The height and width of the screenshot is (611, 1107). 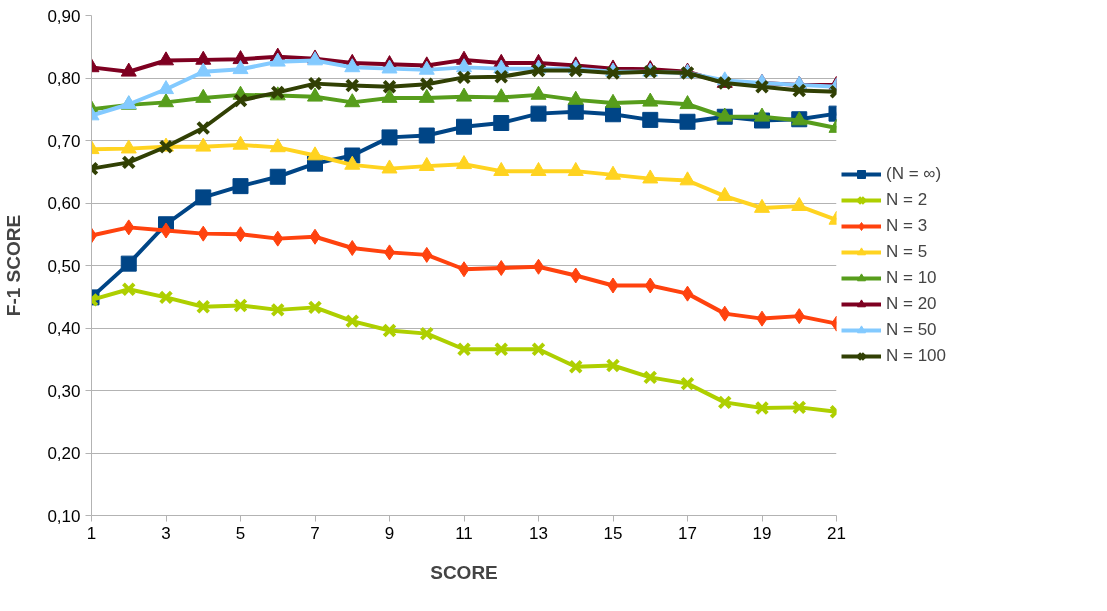 What do you see at coordinates (911, 330) in the screenshot?
I see `legend-label: N = 50` at bounding box center [911, 330].